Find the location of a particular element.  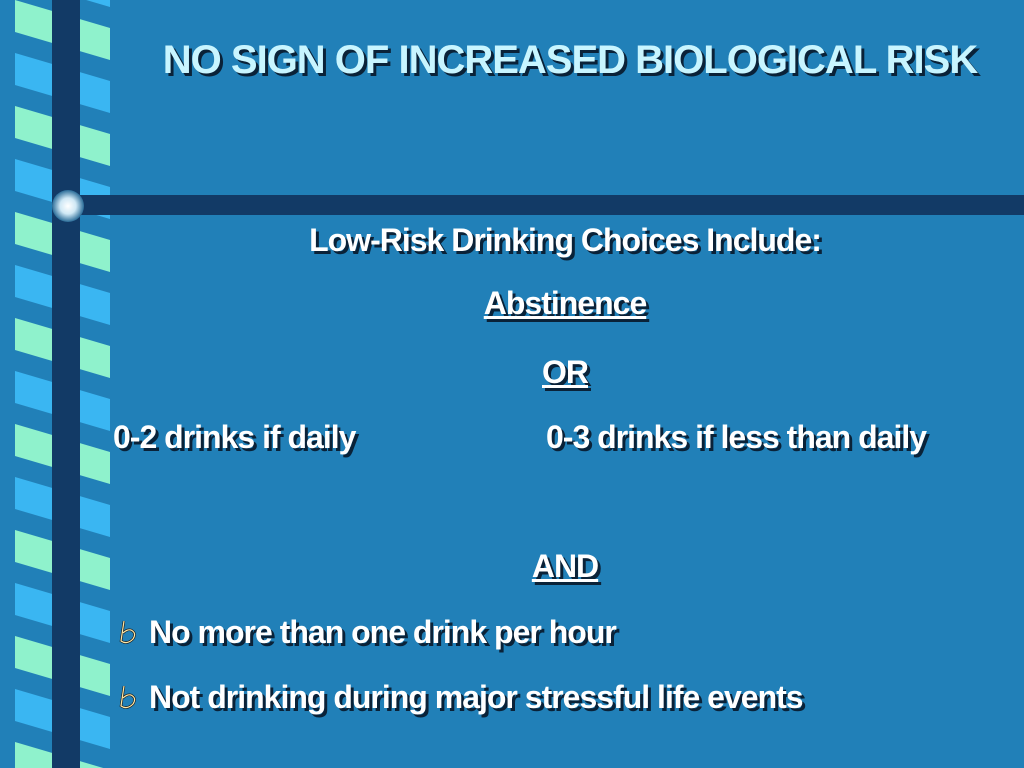

bullet-item: No more than one drink per hour is located at coordinates (366, 632).